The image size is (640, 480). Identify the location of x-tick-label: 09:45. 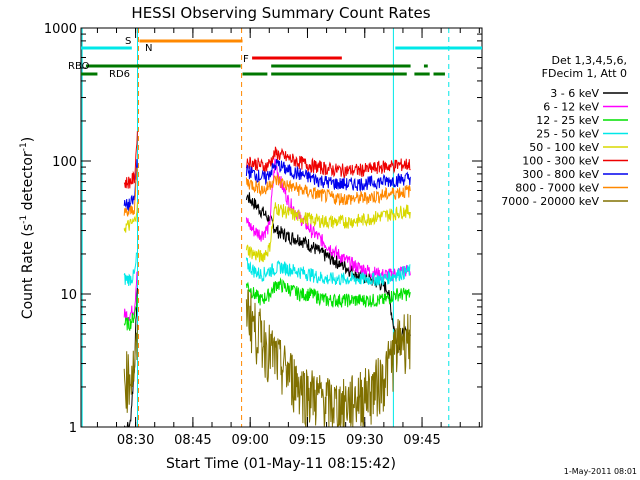
(421, 440).